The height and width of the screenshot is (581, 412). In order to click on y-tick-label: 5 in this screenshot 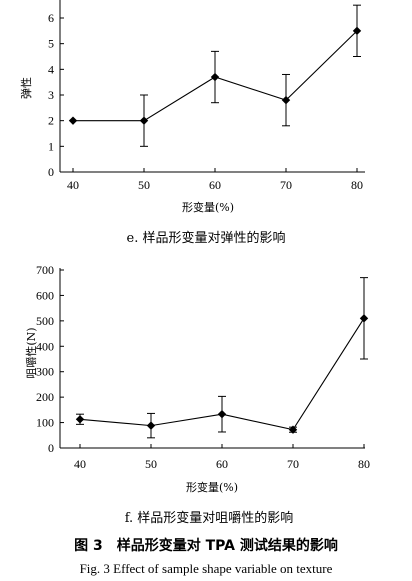, I will do `click(51, 44)`.